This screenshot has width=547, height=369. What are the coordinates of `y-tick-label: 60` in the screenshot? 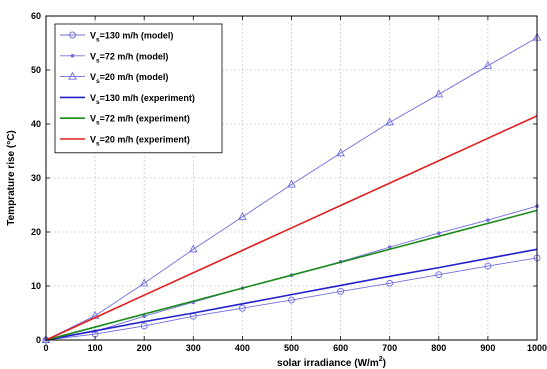 It's located at (36, 16).